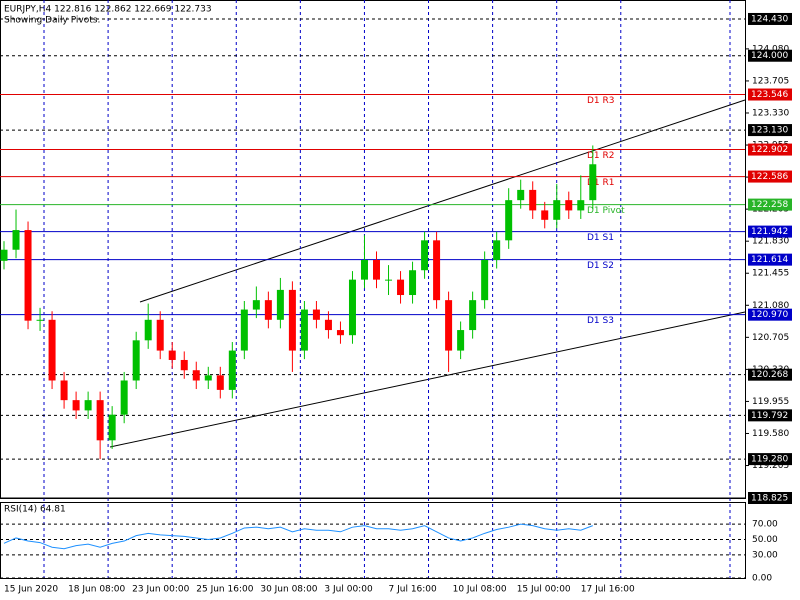 This screenshot has height=600, width=800. I want to click on pivot-name: D1 S1, so click(600, 238).